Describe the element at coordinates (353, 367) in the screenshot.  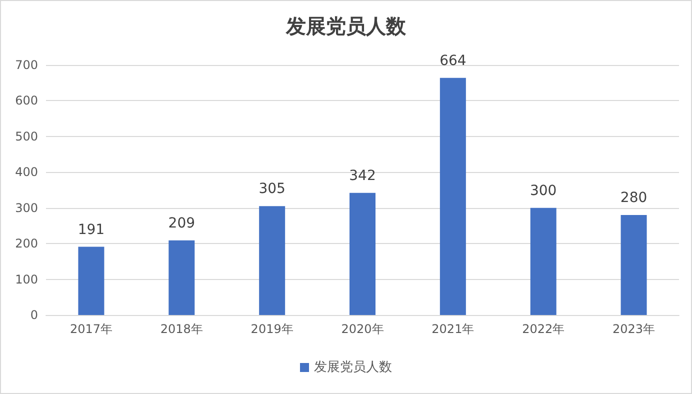
I see `legend-label: 发展党员人数` at that location.